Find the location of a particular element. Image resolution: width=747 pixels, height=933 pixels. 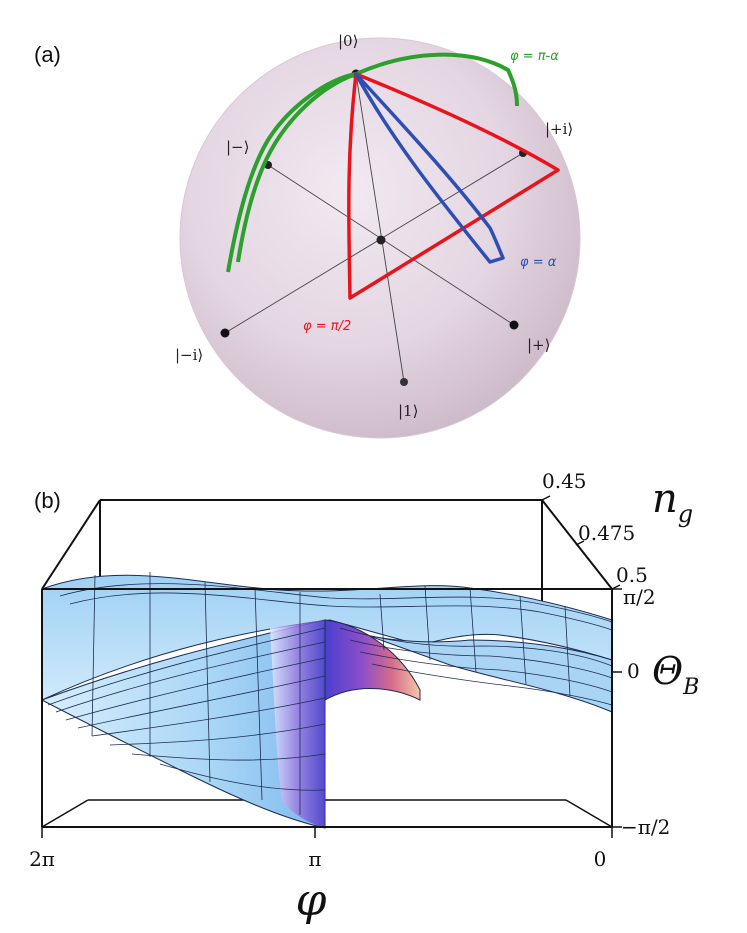

box-edge-bottom-right is located at coordinates (589, 813).